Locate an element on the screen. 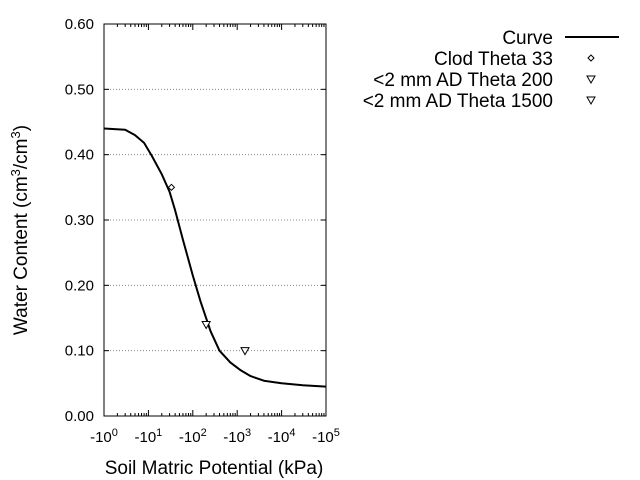 This screenshot has height=480, width=640. legend-marker-diamond is located at coordinates (591, 58).